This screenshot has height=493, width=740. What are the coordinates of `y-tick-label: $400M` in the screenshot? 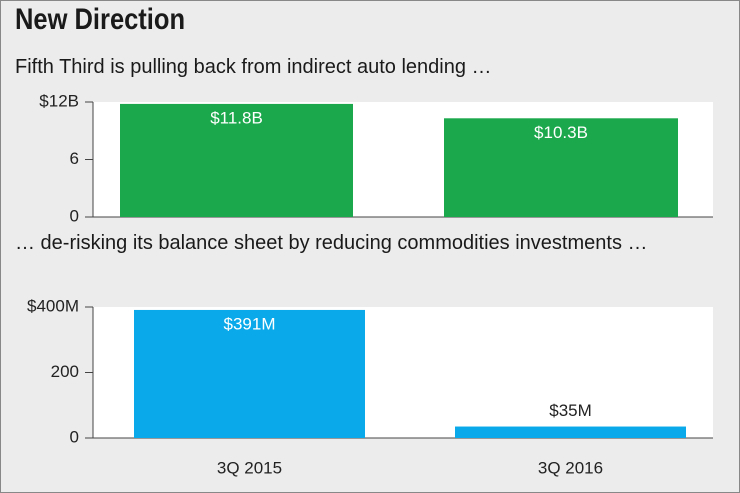 It's located at (53, 305).